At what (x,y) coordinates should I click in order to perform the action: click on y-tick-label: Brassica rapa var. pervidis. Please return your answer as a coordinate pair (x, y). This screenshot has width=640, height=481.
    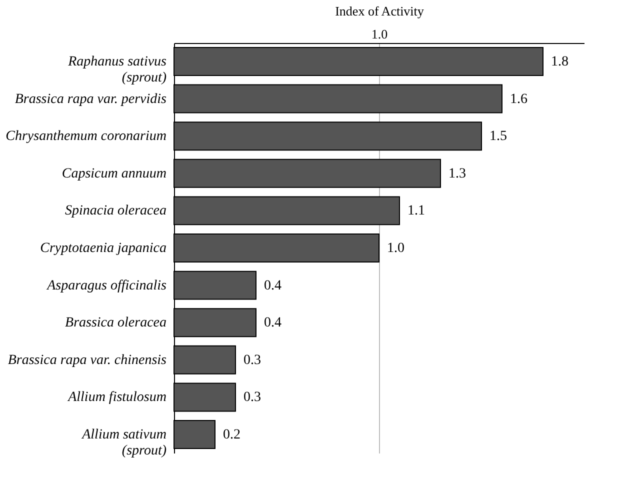
    Looking at the image, I should click on (91, 99).